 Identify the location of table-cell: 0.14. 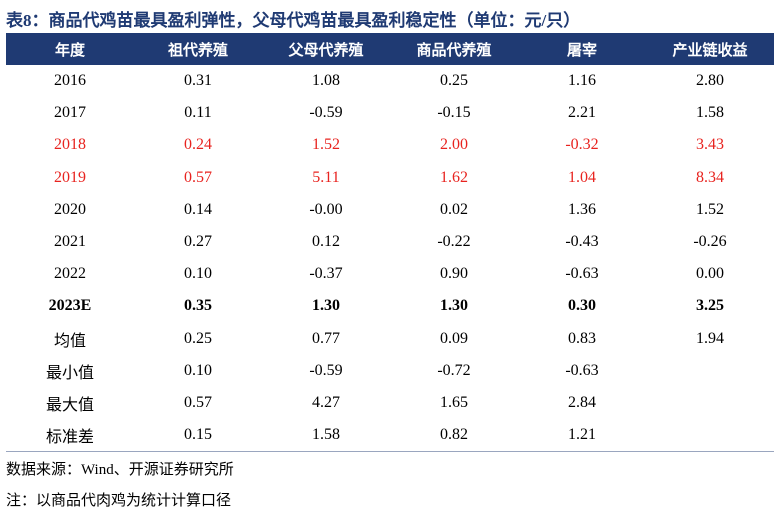
(198, 209).